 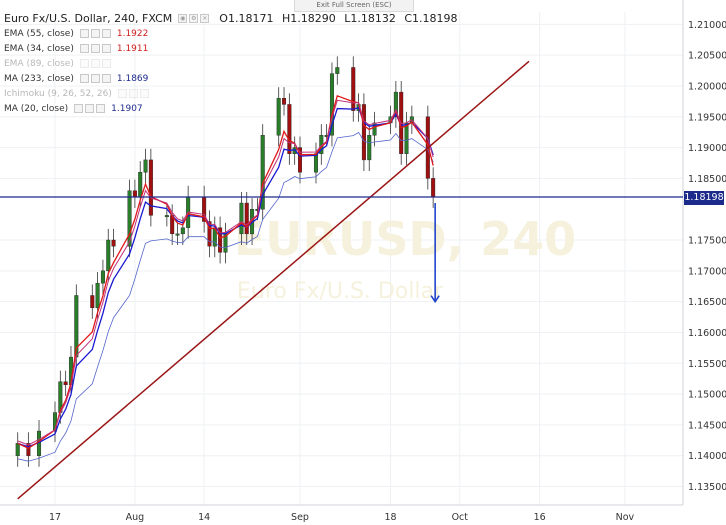 I want to click on watermark: EURUSD, 240 Euro Fx/U.S. Dollar, so click(x=405, y=258).